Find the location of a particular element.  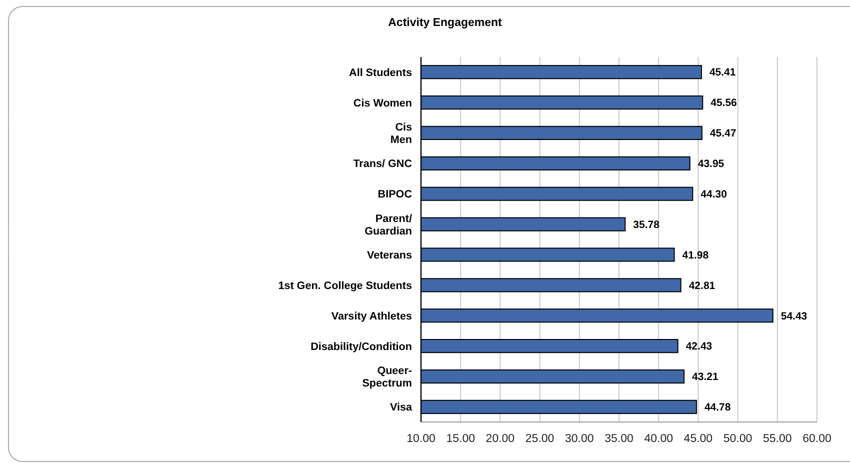

x-tick-label: 35.00 is located at coordinates (619, 439).